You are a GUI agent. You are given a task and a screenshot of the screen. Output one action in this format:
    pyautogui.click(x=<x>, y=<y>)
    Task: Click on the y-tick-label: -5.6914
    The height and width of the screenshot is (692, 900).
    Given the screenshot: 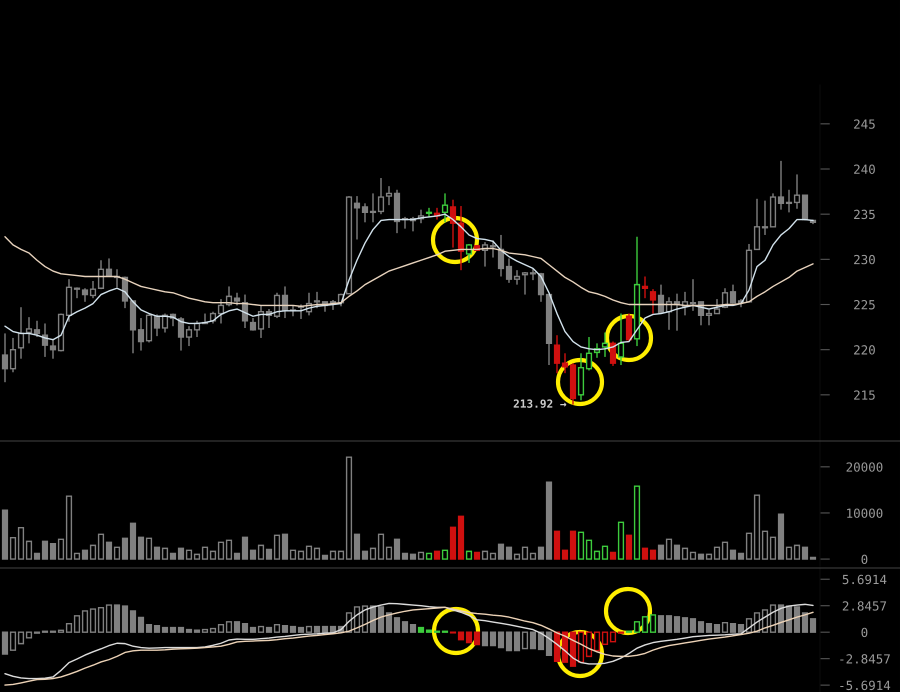 What is the action you would take?
    pyautogui.click(x=865, y=685)
    